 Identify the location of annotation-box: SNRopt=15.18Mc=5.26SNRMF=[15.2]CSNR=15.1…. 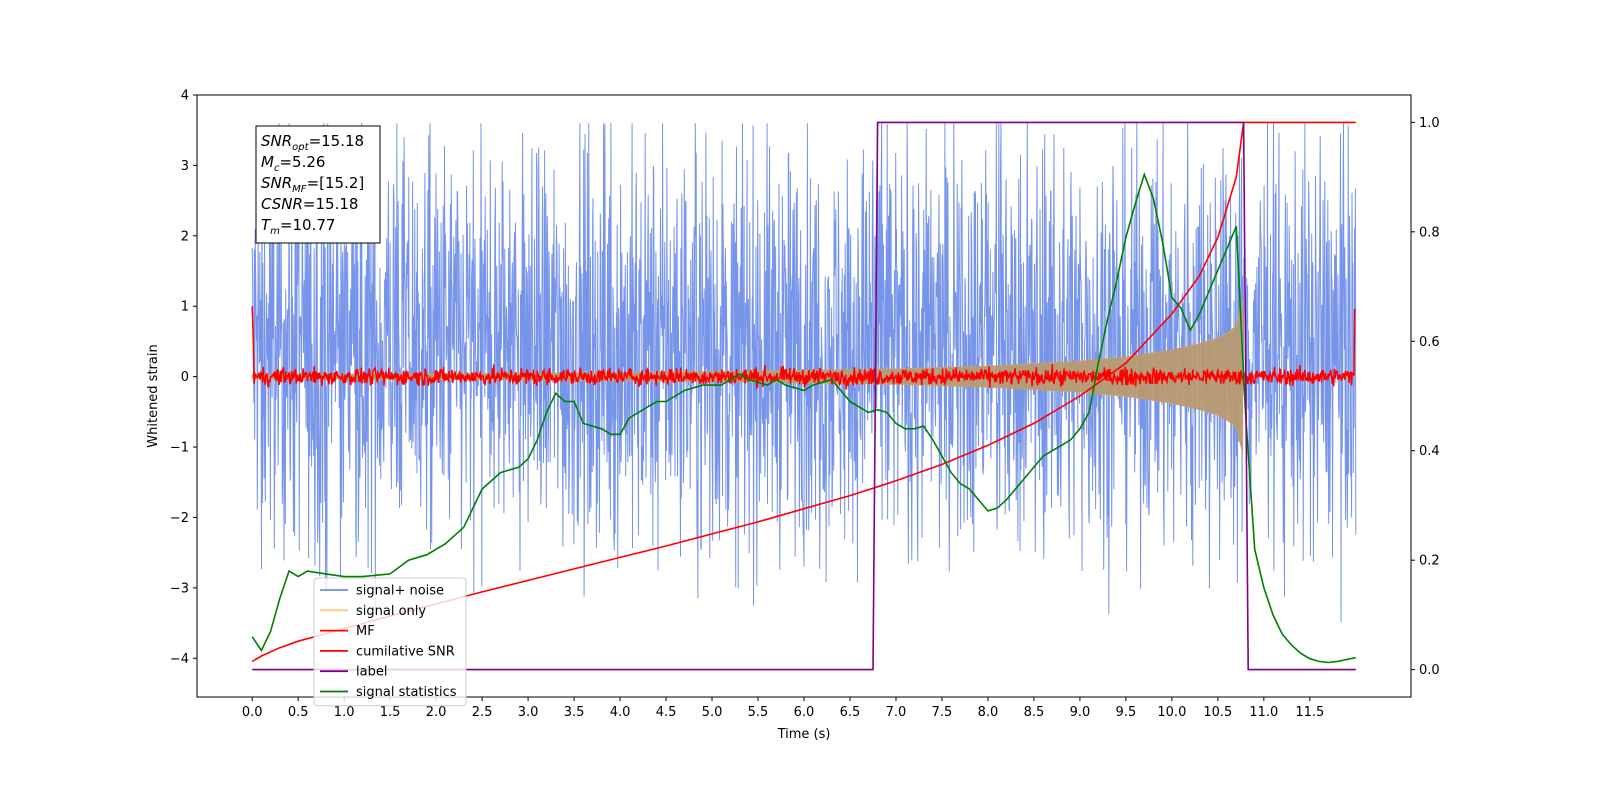
(318, 184).